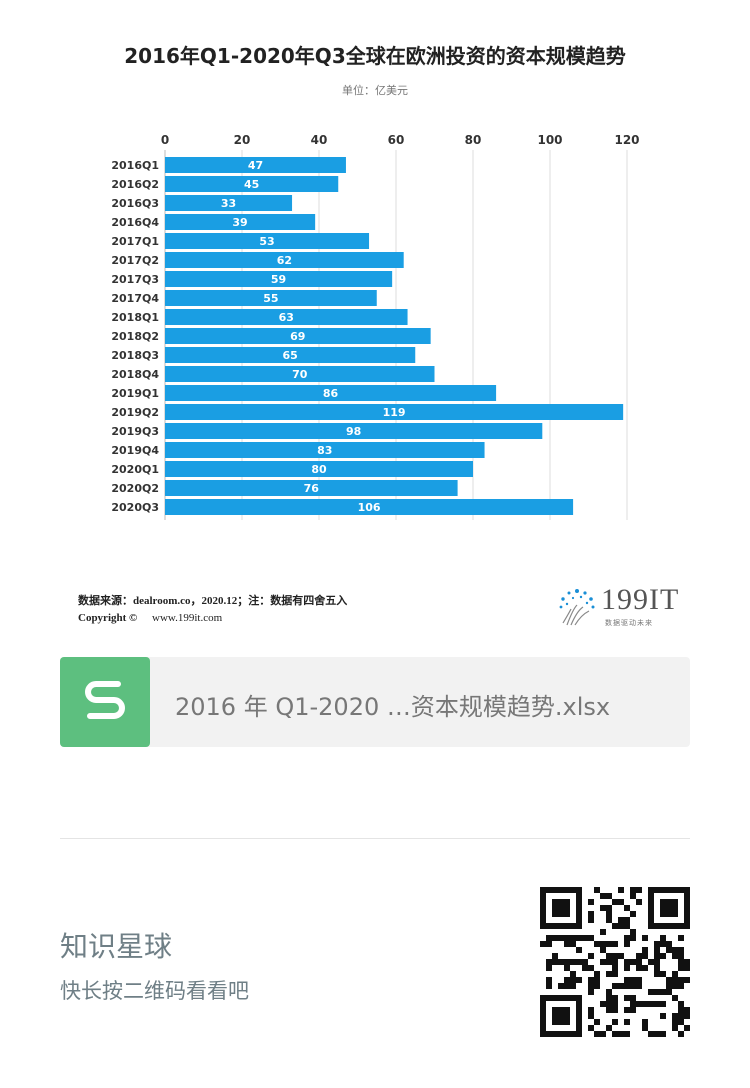  Describe the element at coordinates (187, 618) in the screenshot. I see `copyright-url: www.199it.com` at that location.